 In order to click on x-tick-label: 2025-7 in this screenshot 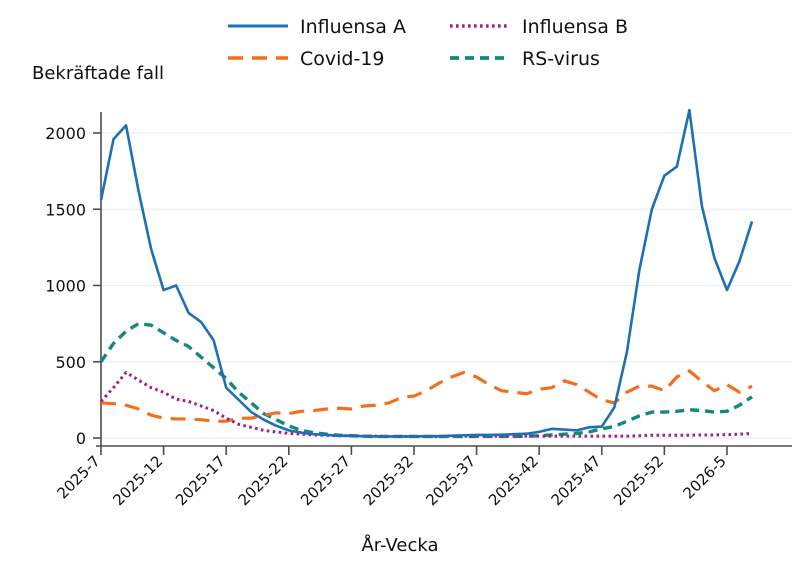, I will do `click(79, 477)`.